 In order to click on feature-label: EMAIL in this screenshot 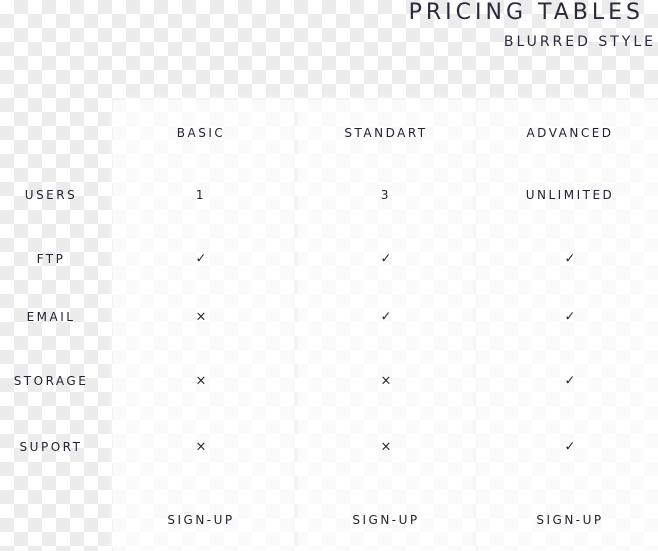, I will do `click(51, 317)`.